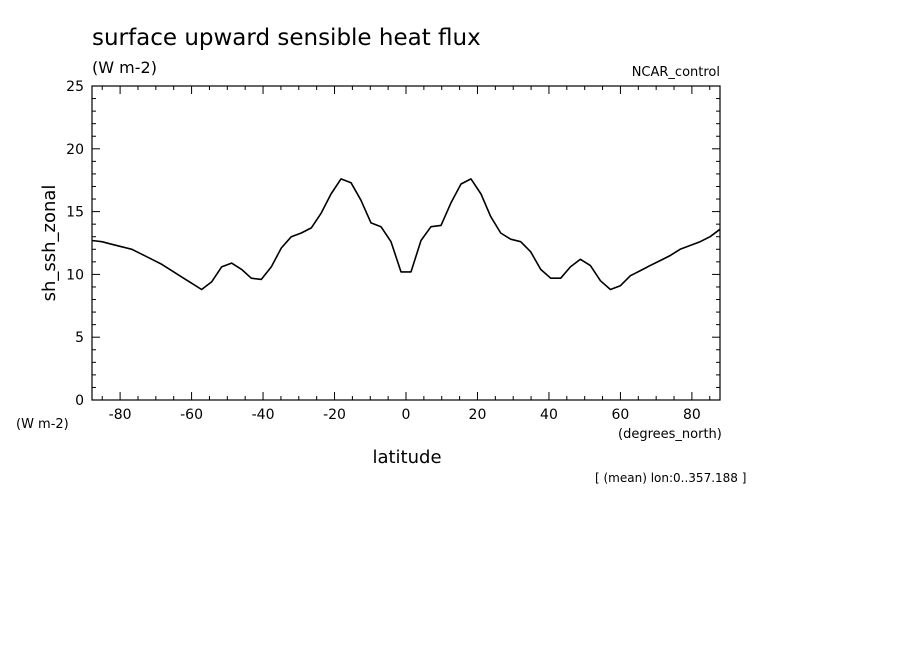 The width and height of the screenshot is (904, 659). What do you see at coordinates (42, 424) in the screenshot?
I see `y-axis-units: (W m-2)` at bounding box center [42, 424].